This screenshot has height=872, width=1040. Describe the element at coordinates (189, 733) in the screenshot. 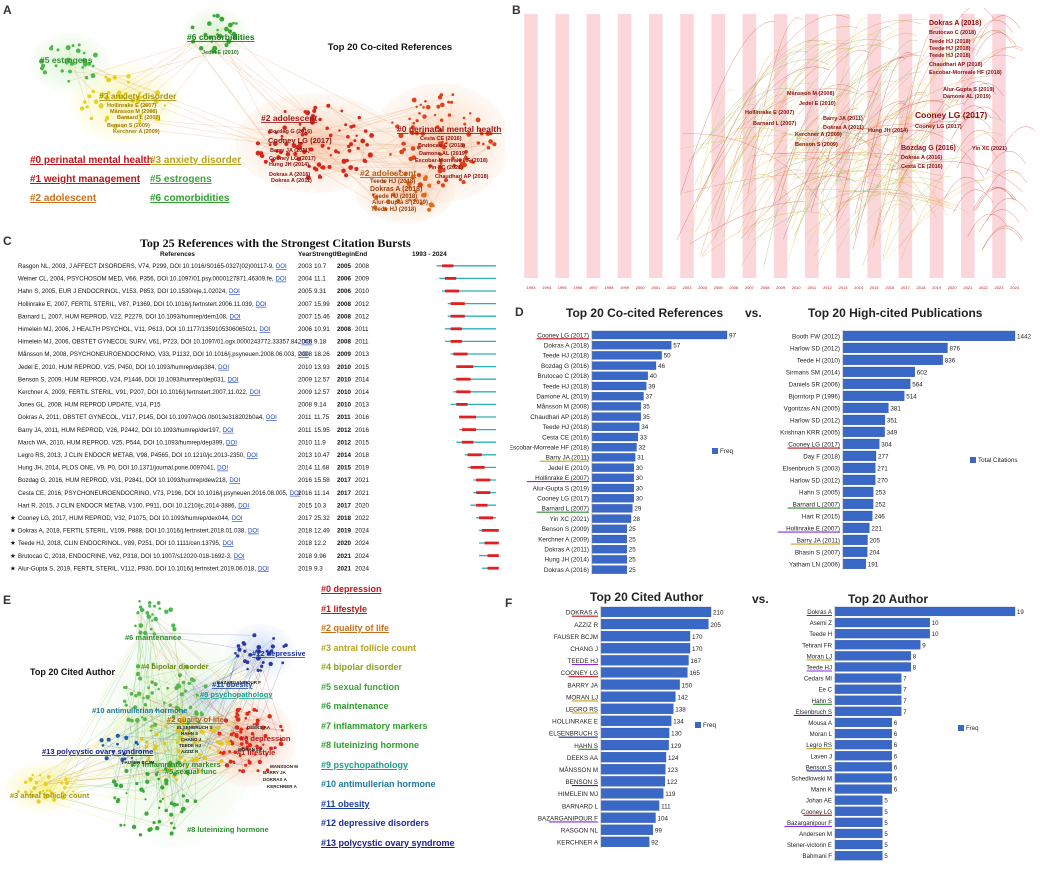

I see `svg-text: HAHN S` at that location.